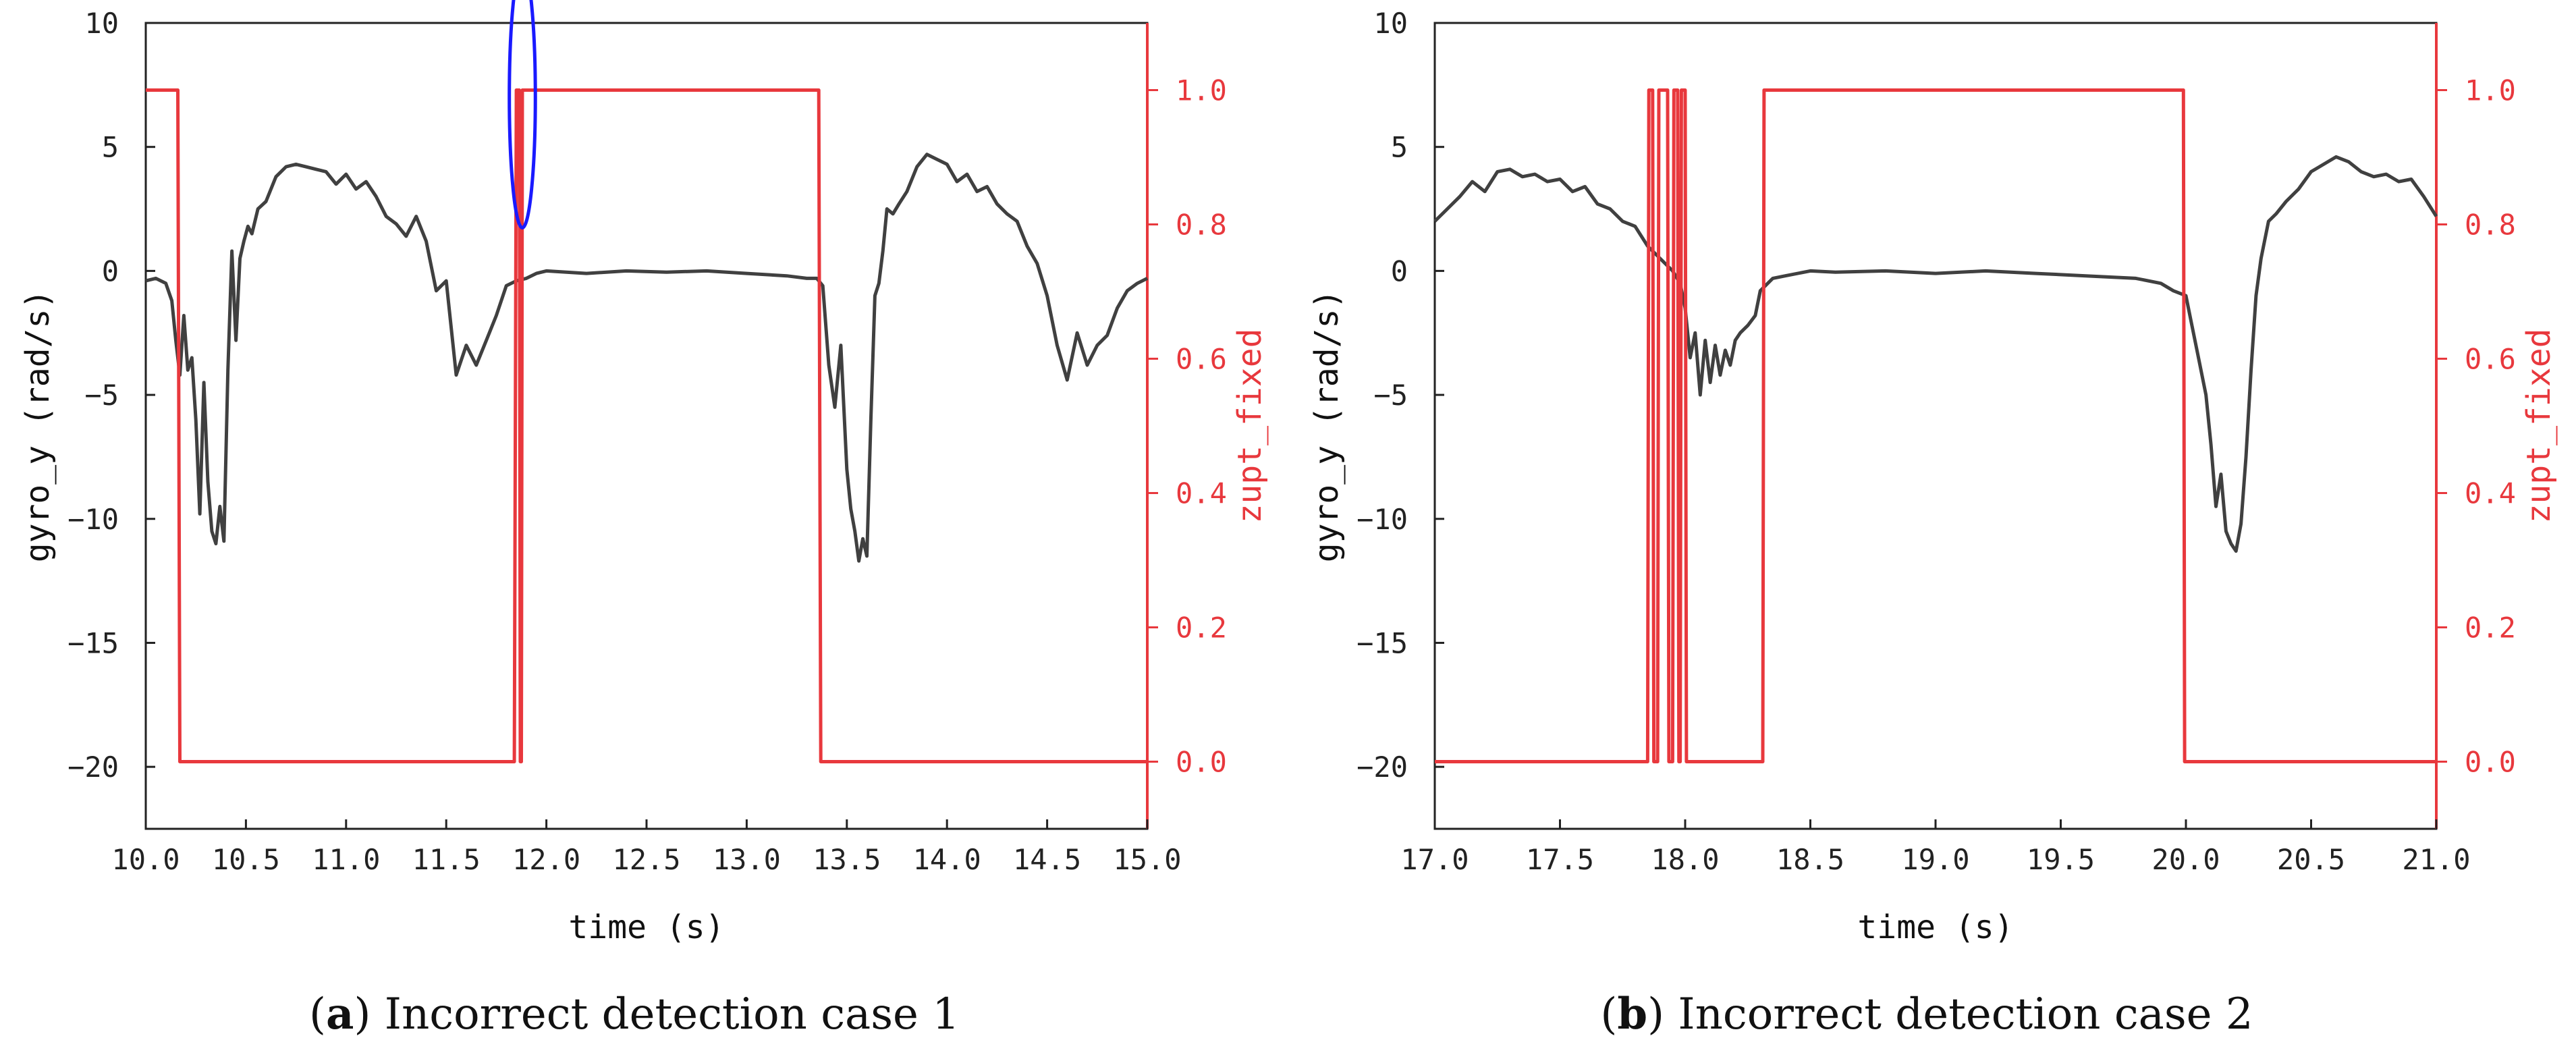 This screenshot has width=2576, height=1061. I want to click on x-tick-label: 15.0, so click(1147, 859).